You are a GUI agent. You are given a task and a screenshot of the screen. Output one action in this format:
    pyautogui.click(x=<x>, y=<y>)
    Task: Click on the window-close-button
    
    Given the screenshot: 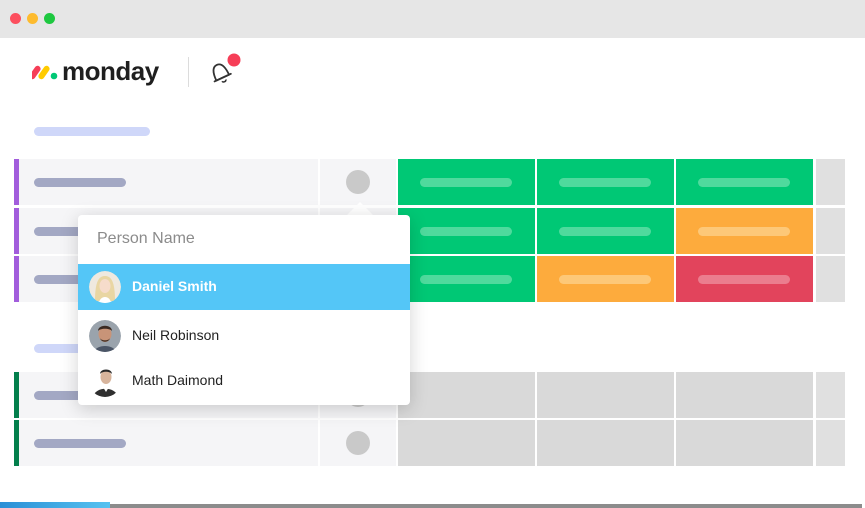 What is the action you would take?
    pyautogui.click(x=15, y=18)
    